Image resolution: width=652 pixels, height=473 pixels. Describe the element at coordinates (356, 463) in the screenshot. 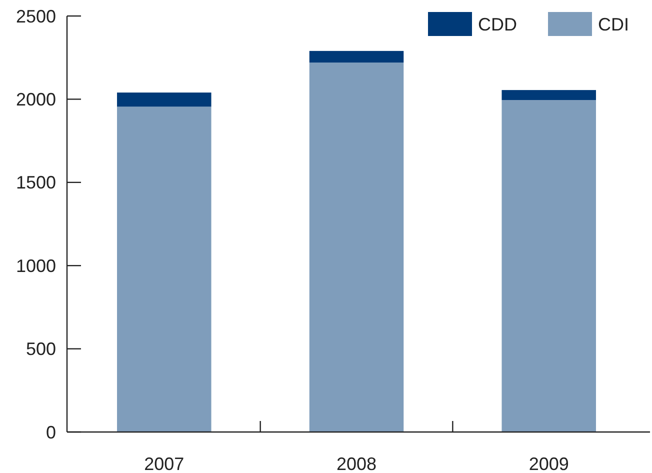

I see `x-tick-label: 2008` at that location.